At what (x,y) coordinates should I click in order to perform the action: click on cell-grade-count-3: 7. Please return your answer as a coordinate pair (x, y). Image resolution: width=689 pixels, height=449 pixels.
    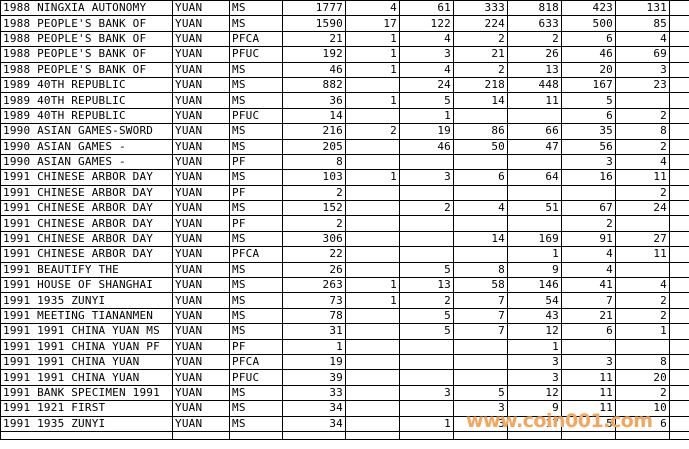
    Looking at the image, I should click on (480, 331).